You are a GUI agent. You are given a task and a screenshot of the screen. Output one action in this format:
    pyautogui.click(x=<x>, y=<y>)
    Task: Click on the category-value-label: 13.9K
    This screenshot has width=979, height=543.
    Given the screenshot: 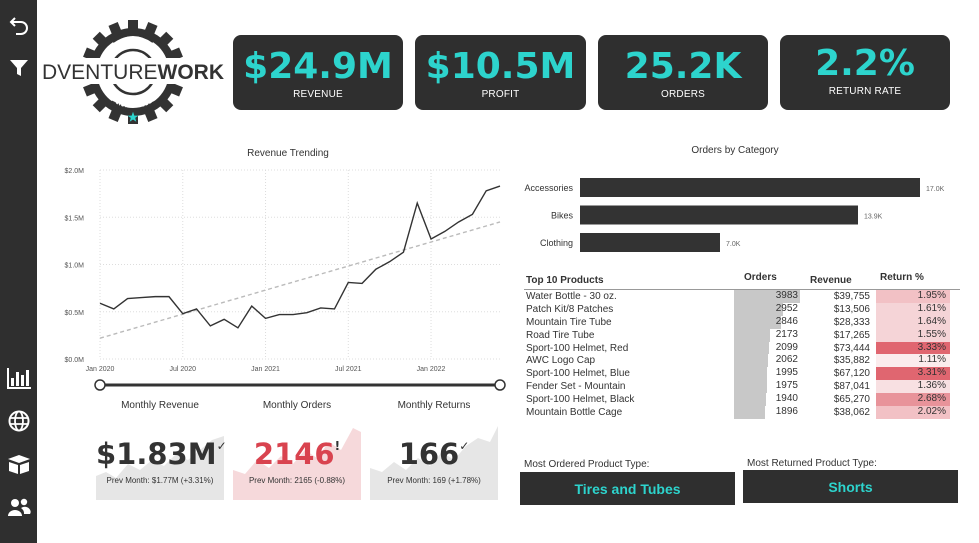 What is the action you would take?
    pyautogui.click(x=873, y=217)
    